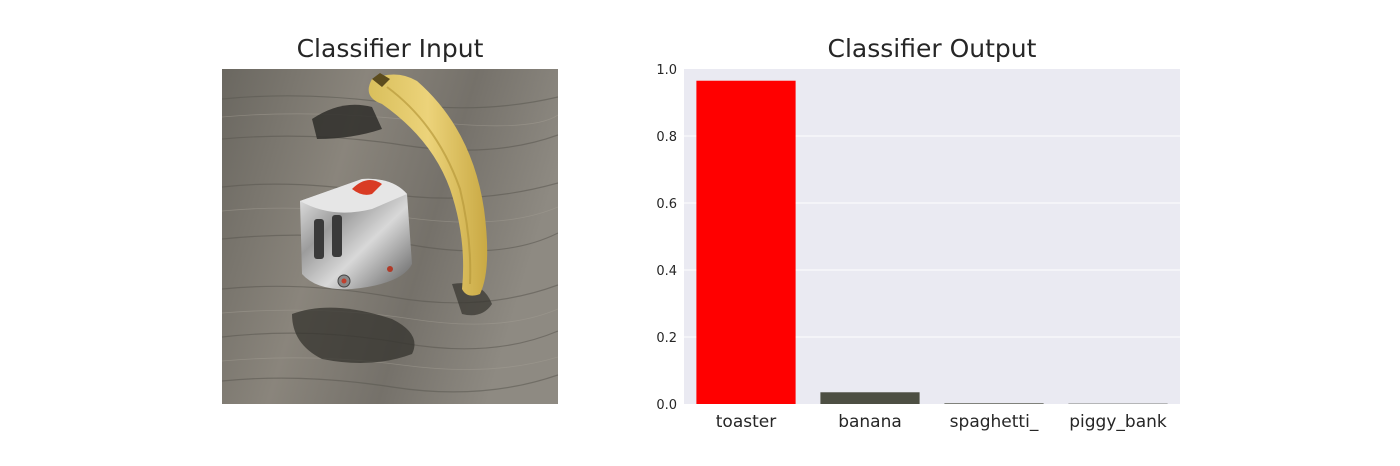 This screenshot has height=466, width=1400. What do you see at coordinates (666, 70) in the screenshot?
I see `y-tick-label: 1.0` at bounding box center [666, 70].